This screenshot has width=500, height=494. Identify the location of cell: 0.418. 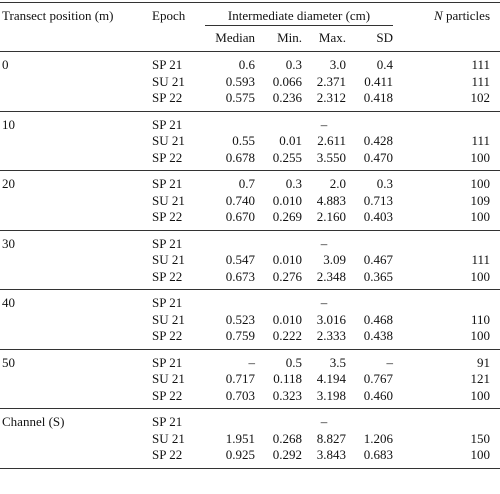
(378, 97).